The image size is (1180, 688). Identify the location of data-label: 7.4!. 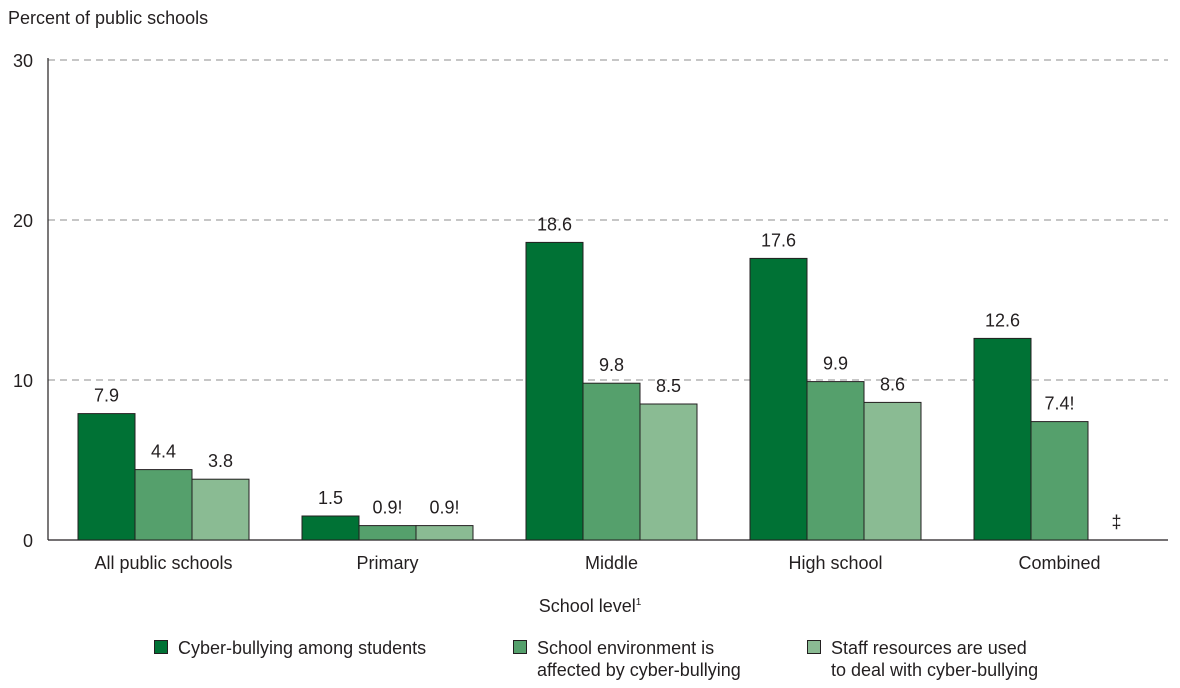
(1059, 404).